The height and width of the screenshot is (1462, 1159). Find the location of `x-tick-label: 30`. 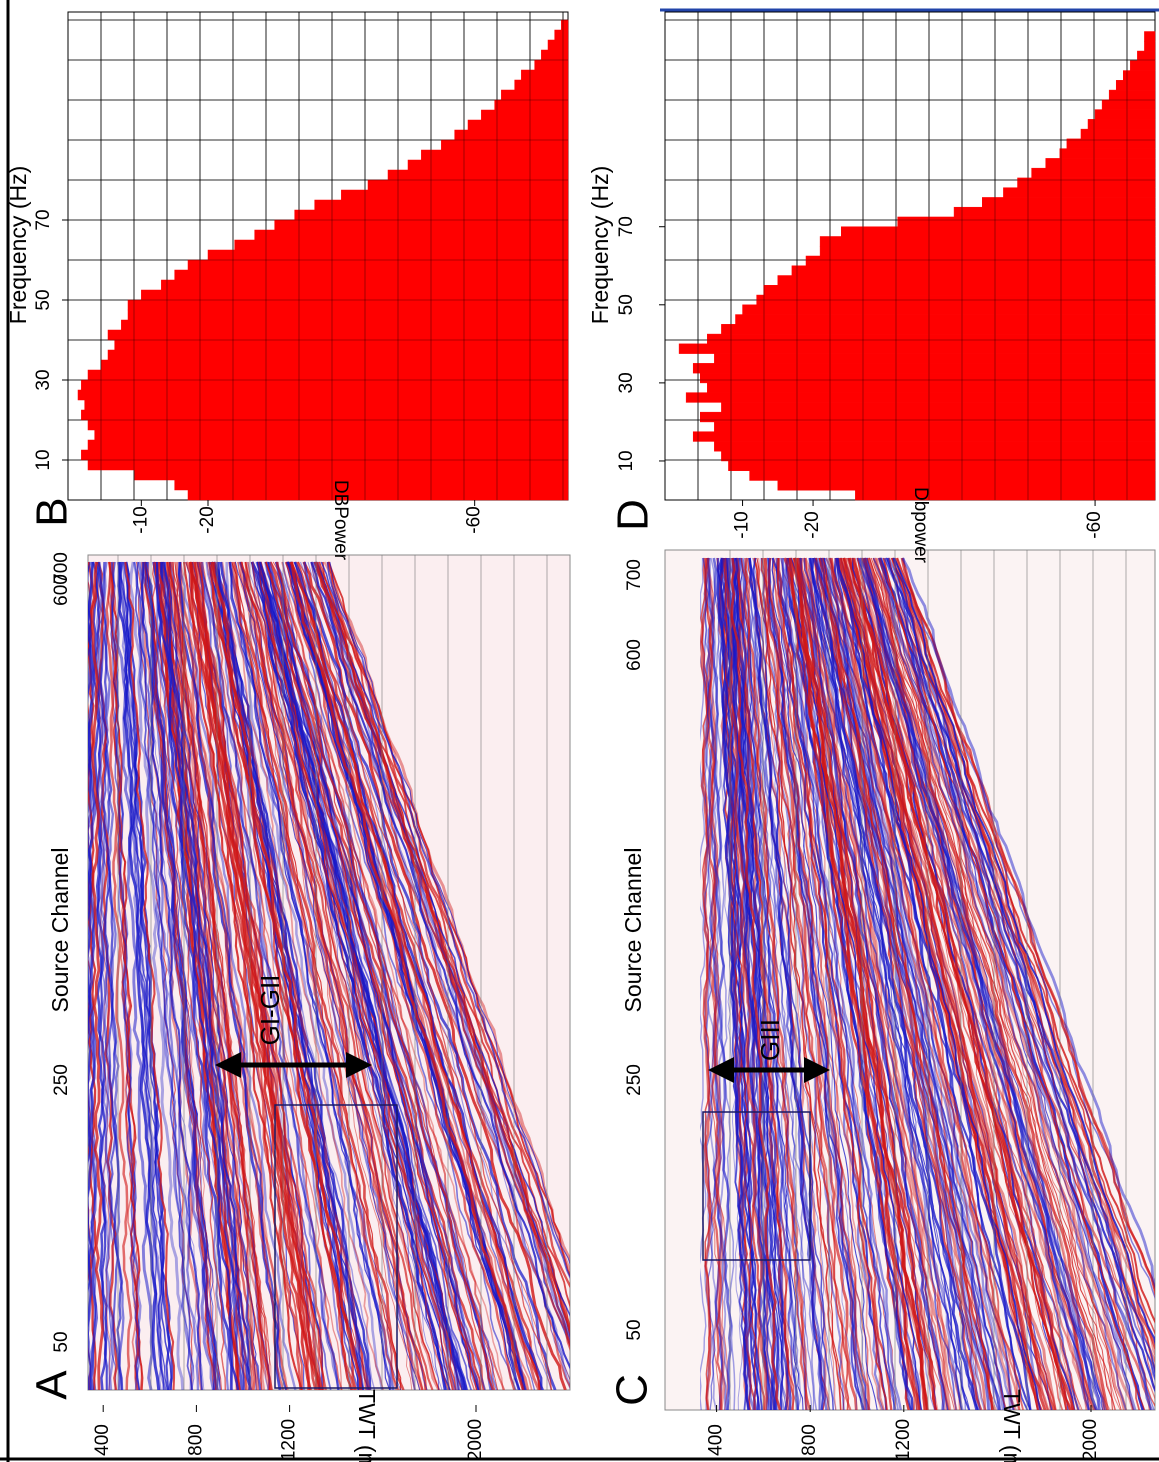

x-tick-label: 30 is located at coordinates (43, 379).